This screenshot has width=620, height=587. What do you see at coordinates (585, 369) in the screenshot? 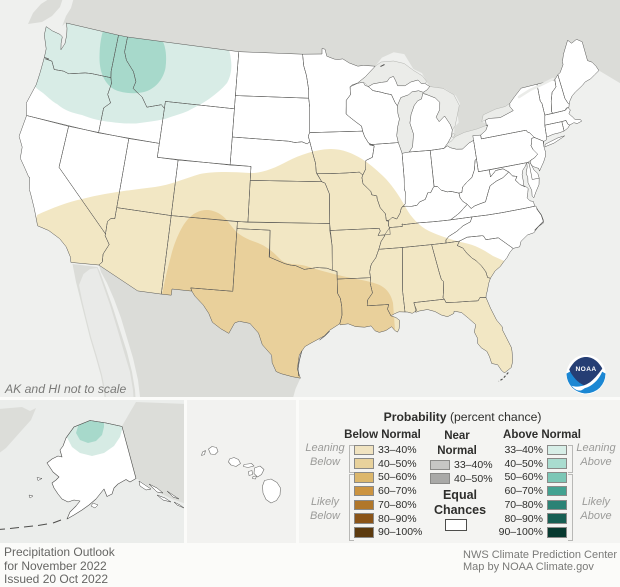
I see `svg-text: NOAA` at bounding box center [585, 369].